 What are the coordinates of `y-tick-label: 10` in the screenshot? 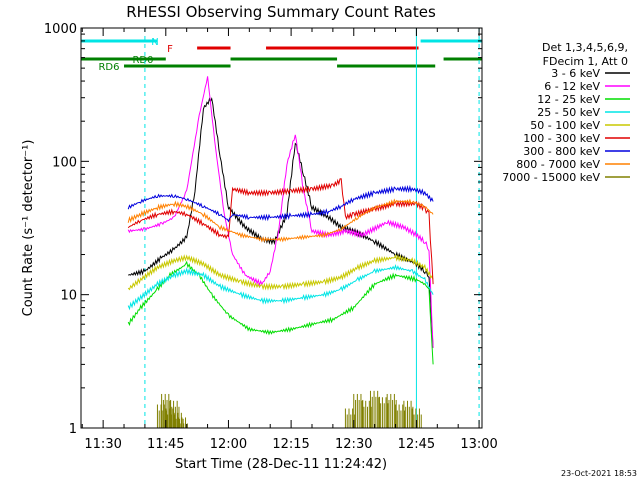 It's located at (68, 296).